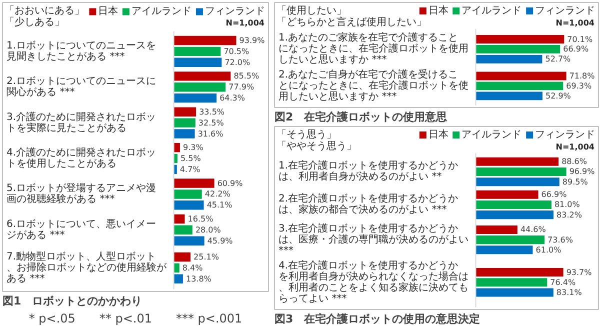  I want to click on text: 「おおいにある」「少しある」, so click(44, 16).